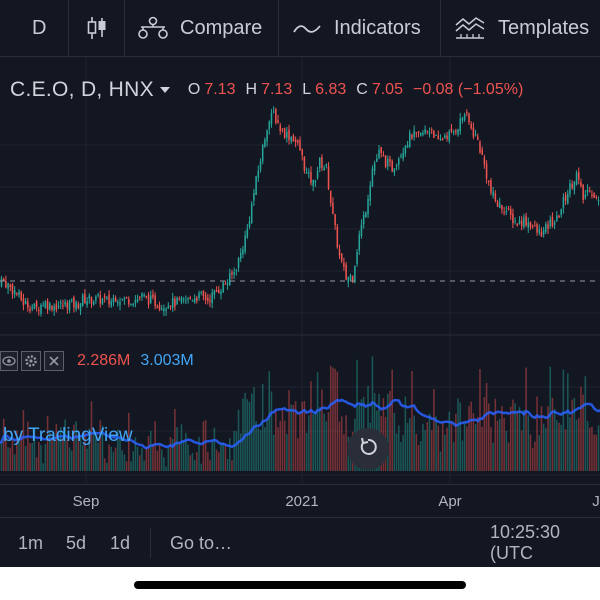 Image resolution: width=600 pixels, height=600 pixels. What do you see at coordinates (368, 449) in the screenshot?
I see `reset-chart-button` at bounding box center [368, 449].